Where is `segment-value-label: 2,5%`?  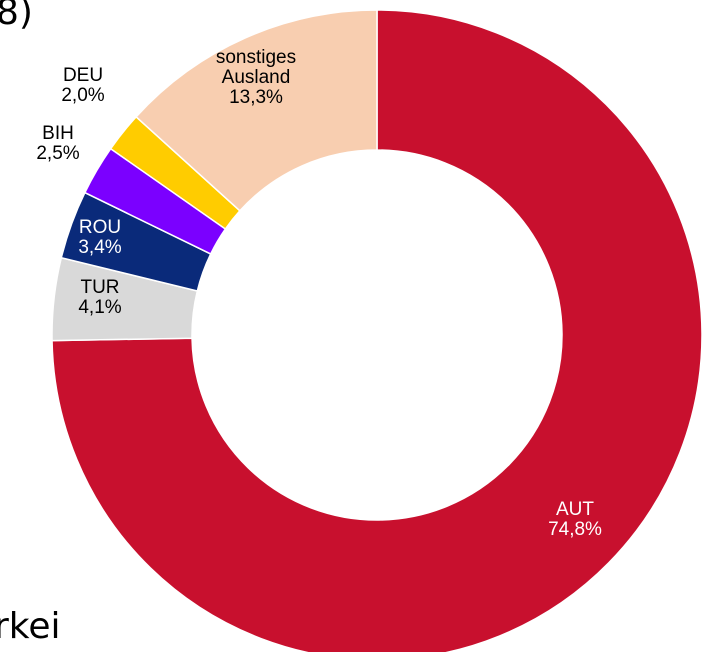
segment-value-label: 2,5% is located at coordinates (57, 153).